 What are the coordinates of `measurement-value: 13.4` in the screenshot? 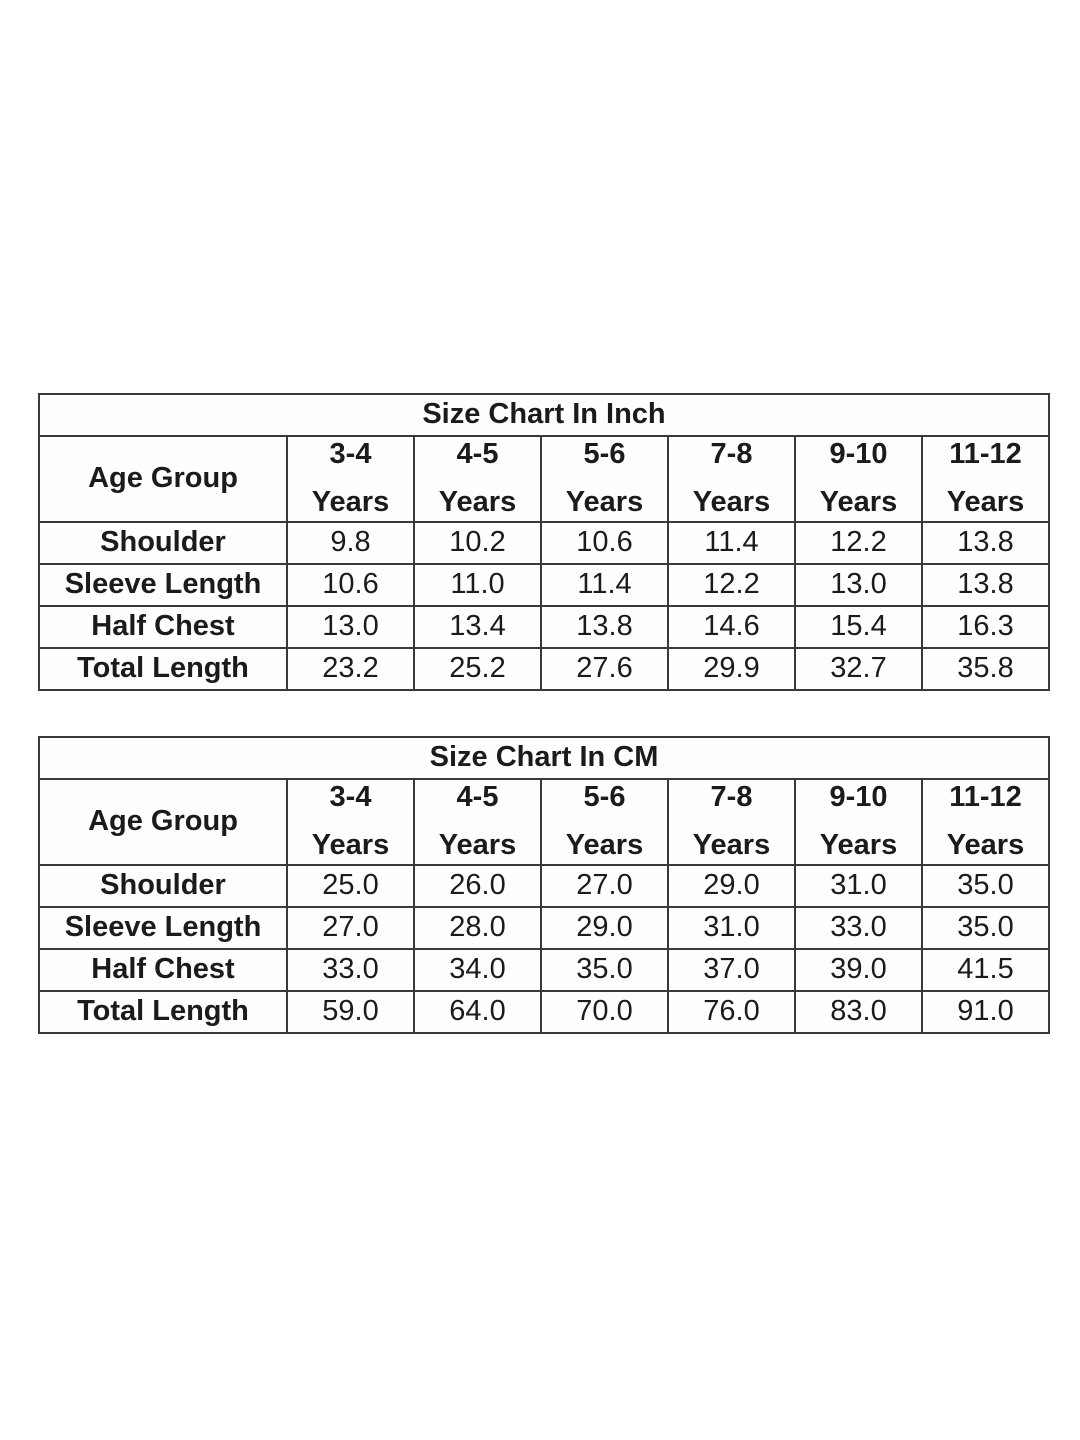 It's located at (477, 627).